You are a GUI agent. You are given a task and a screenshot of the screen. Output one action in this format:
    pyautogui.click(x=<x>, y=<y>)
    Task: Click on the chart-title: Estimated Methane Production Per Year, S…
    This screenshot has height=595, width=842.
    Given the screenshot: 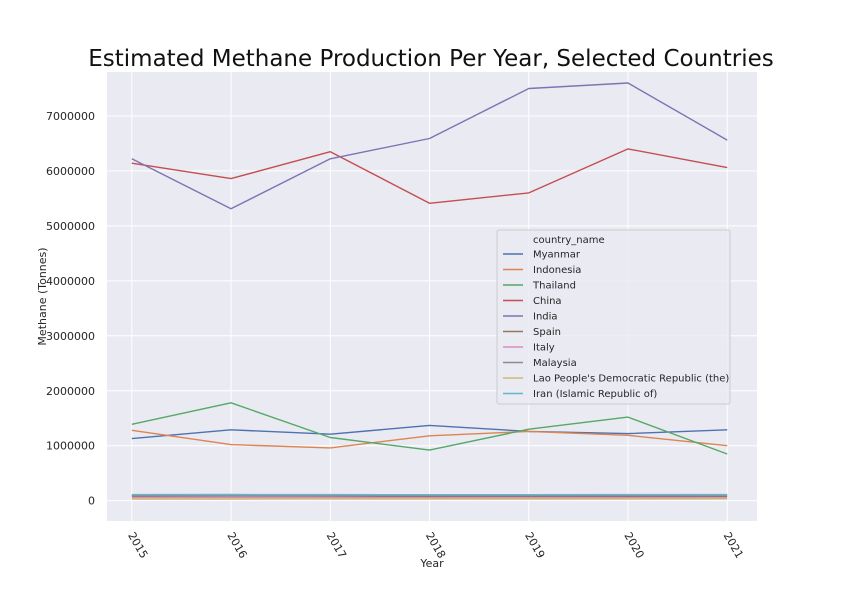 What is the action you would take?
    pyautogui.click(x=431, y=59)
    